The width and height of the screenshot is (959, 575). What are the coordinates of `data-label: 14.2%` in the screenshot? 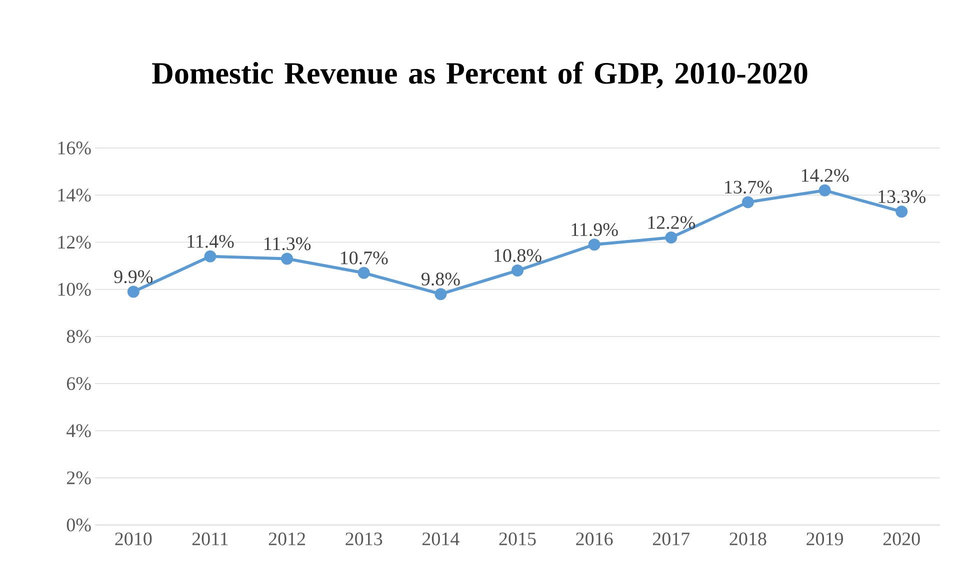 It's located at (825, 175).